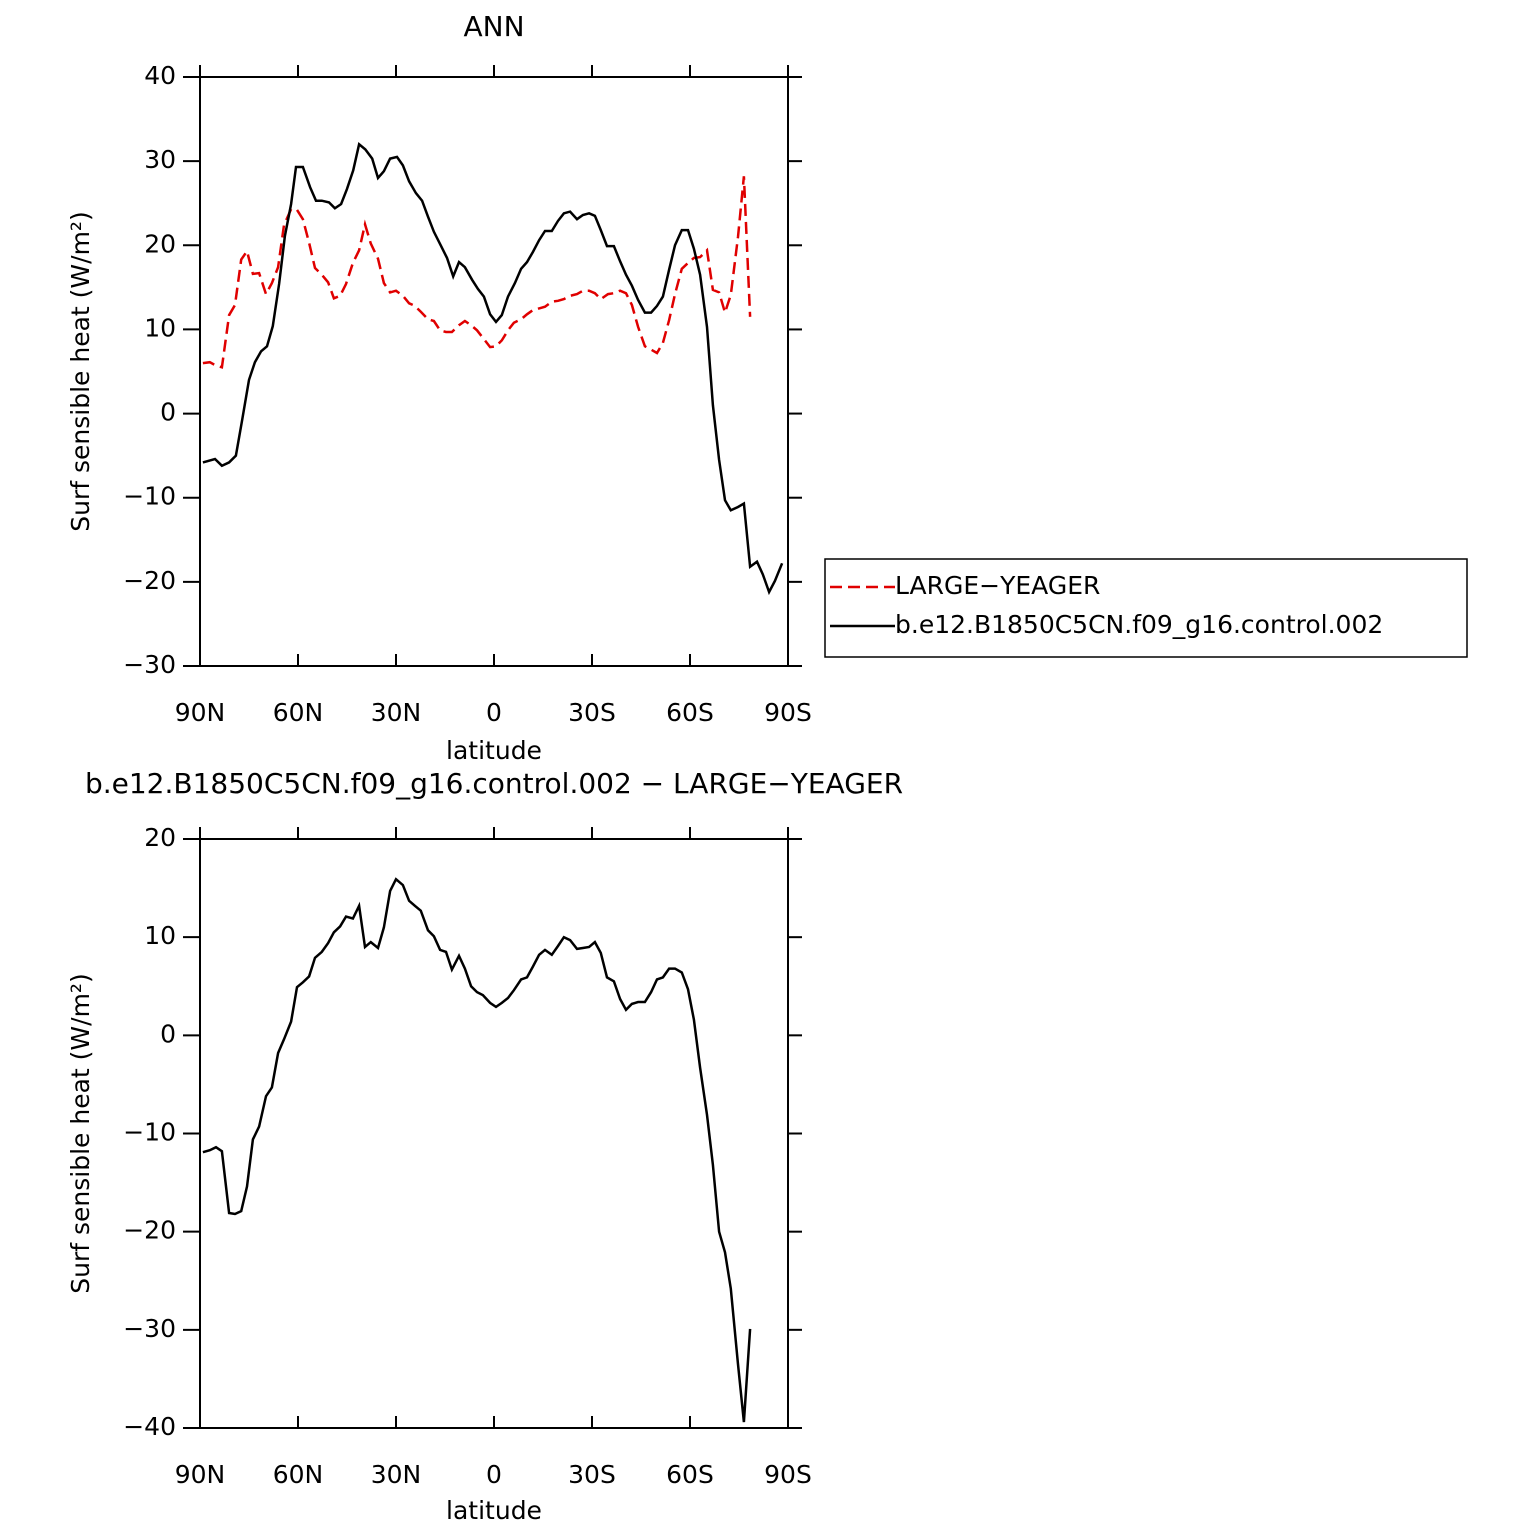 This screenshot has width=1533, height=1536. I want to click on legend-label: LARGE−YEAGER, so click(997, 585).